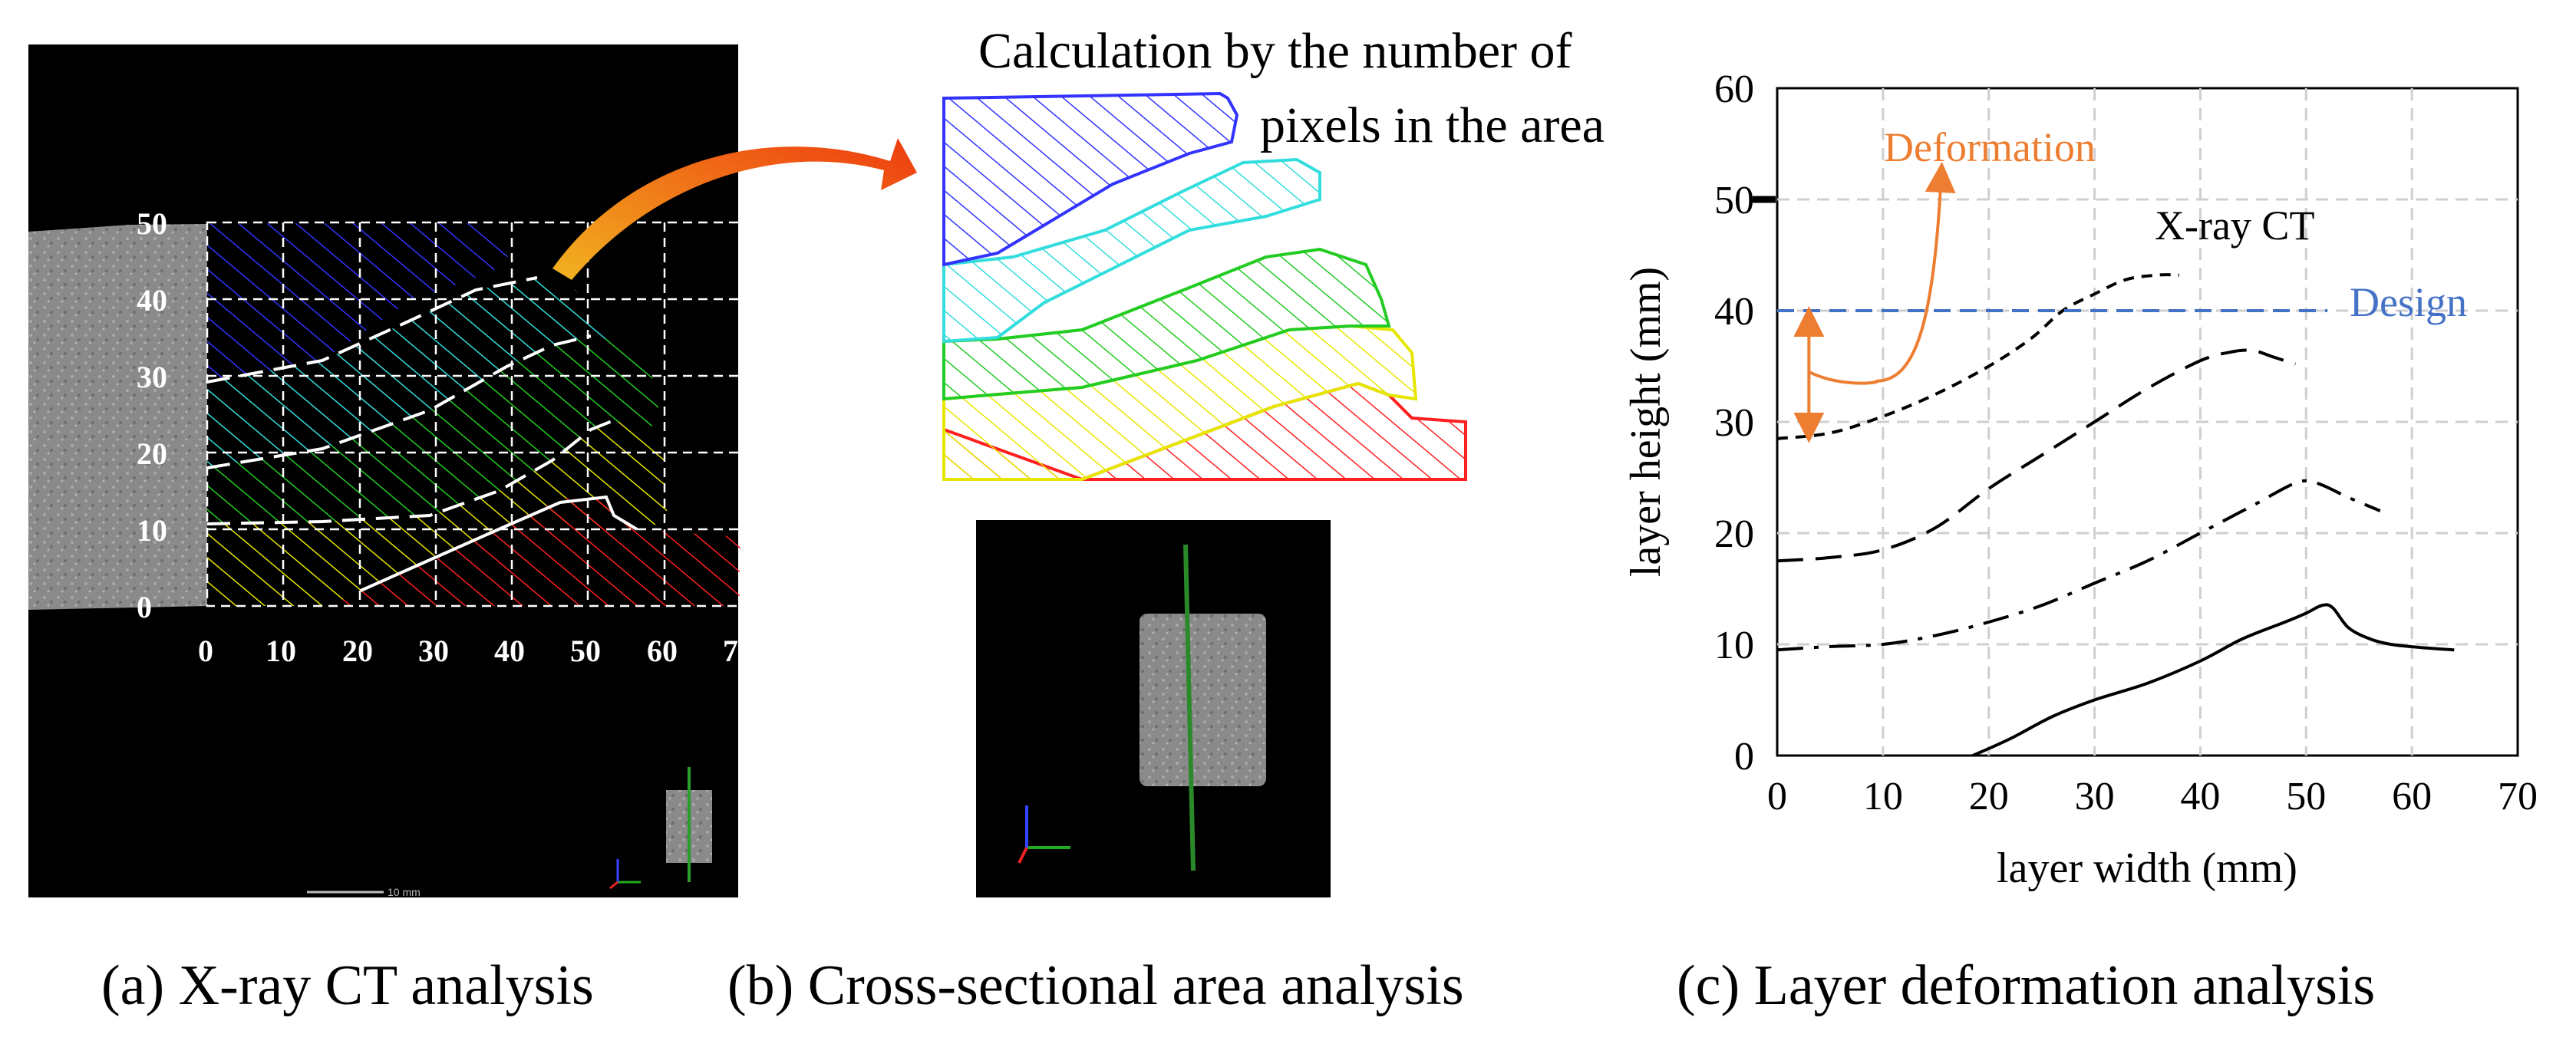  I want to click on ct-xtick: 60, so click(662, 651).